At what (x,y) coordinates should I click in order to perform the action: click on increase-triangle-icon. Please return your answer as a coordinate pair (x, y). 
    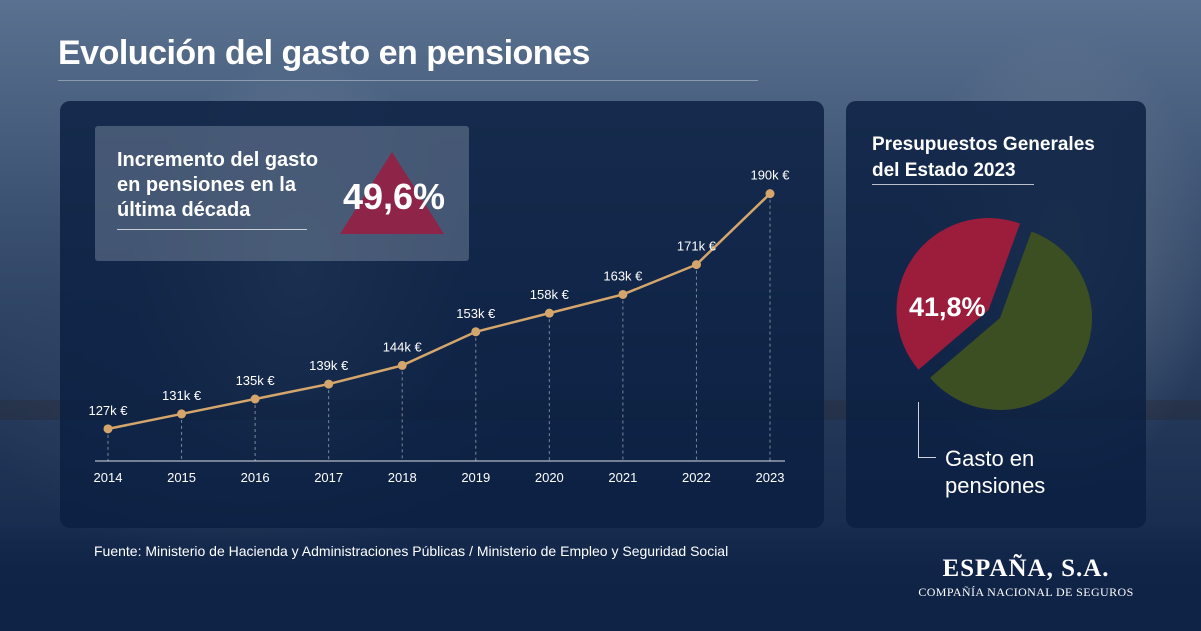
    Looking at the image, I should click on (392, 193).